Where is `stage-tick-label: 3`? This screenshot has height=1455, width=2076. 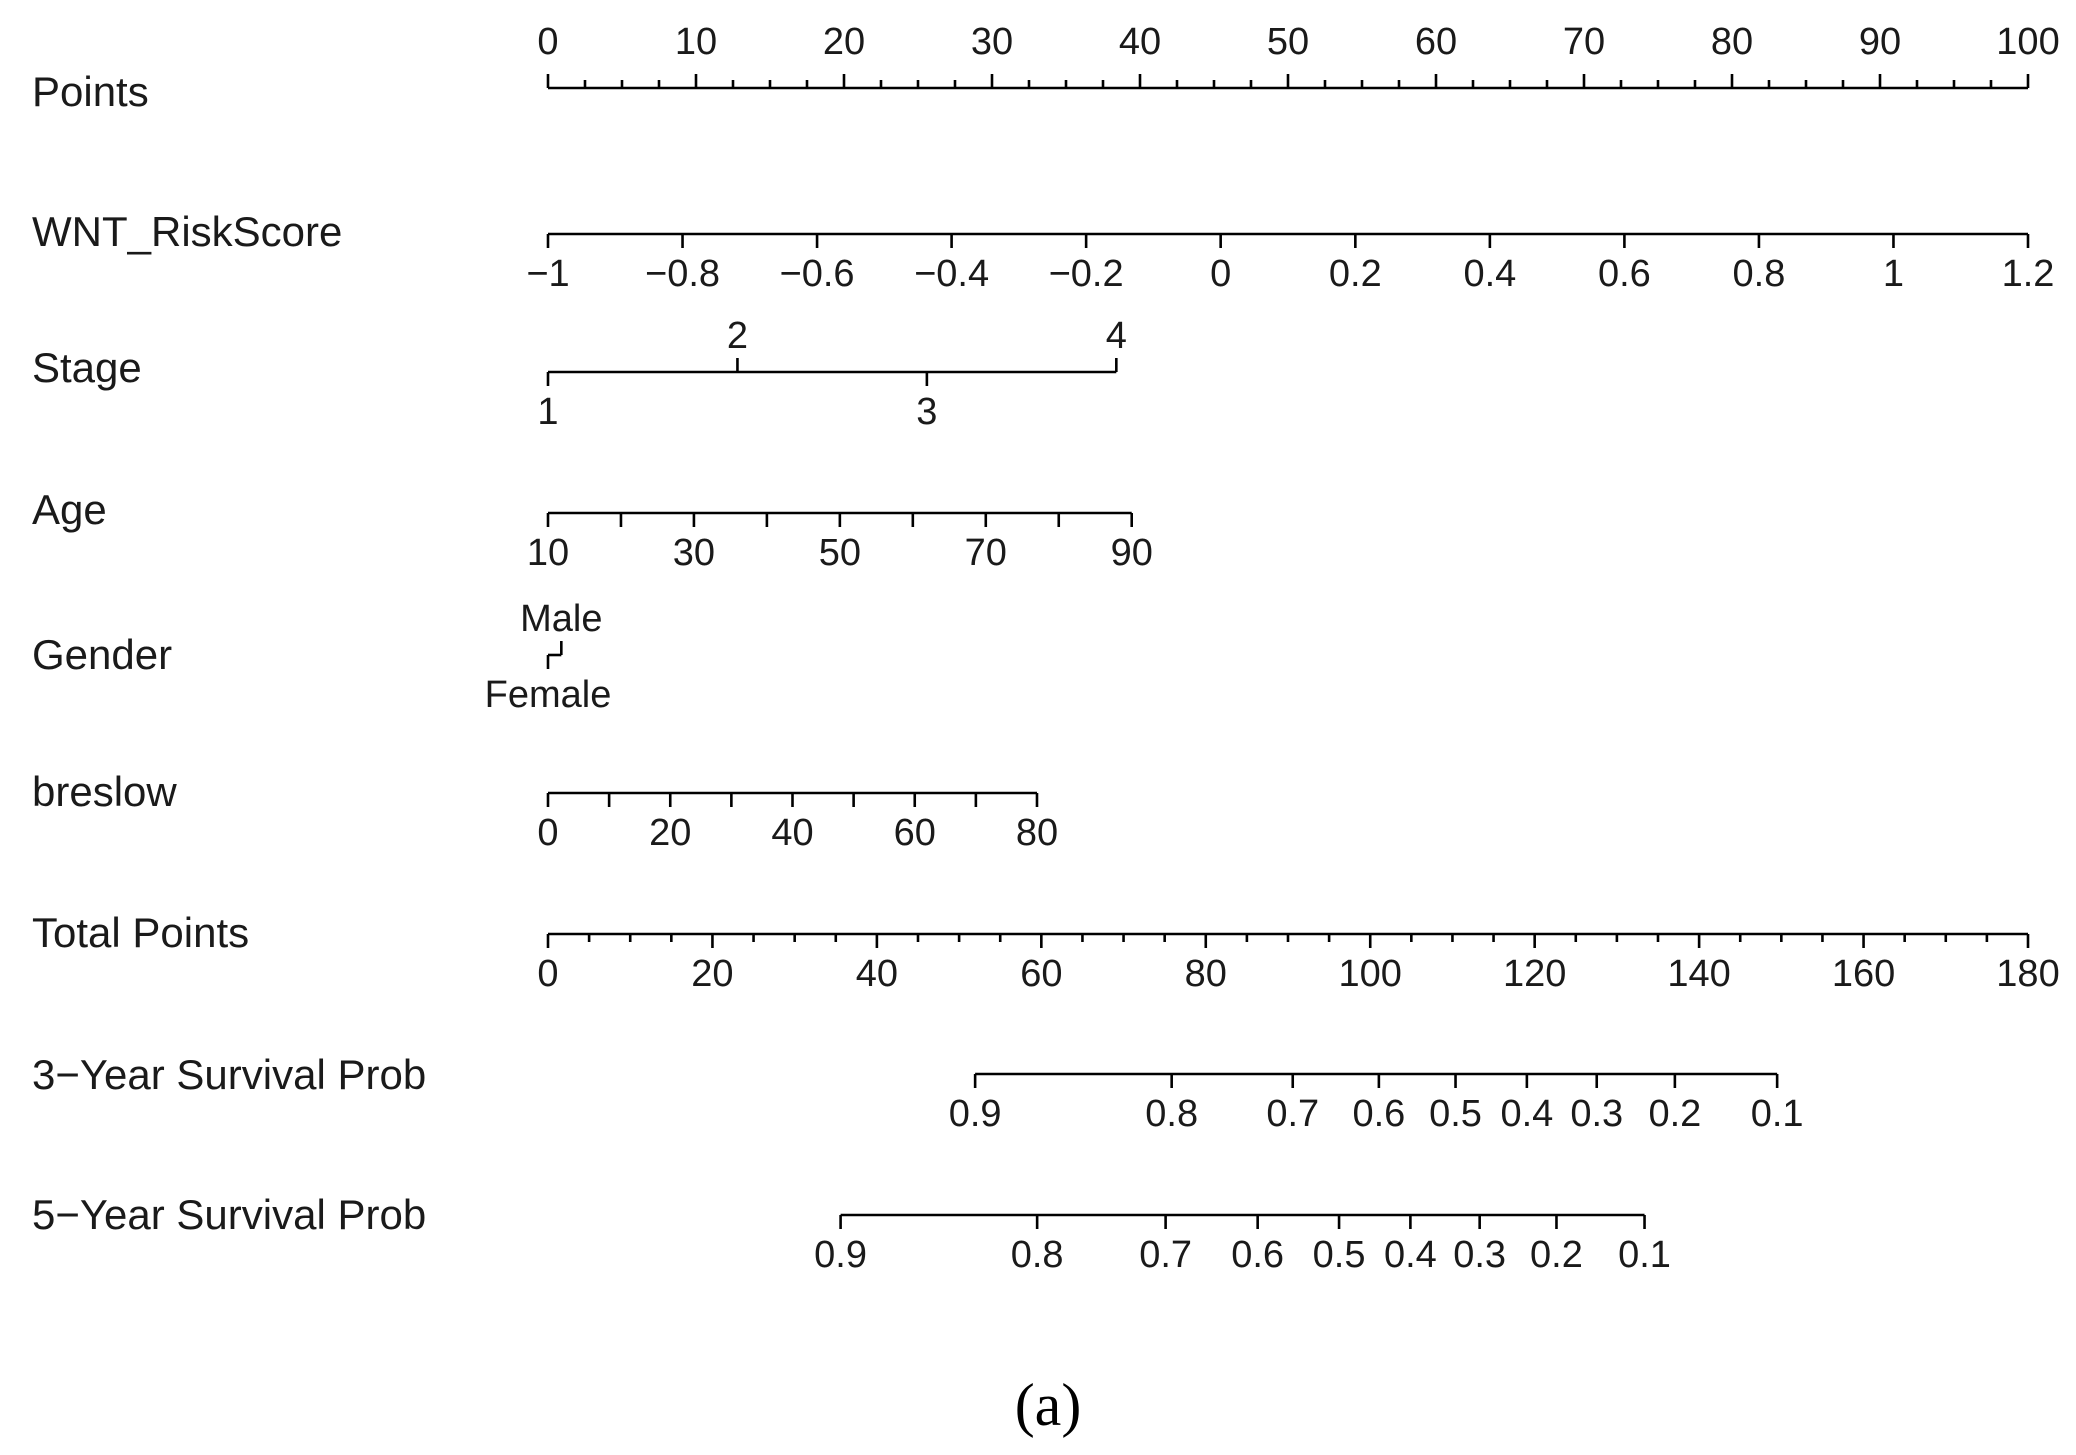 stage-tick-label: 3 is located at coordinates (926, 412).